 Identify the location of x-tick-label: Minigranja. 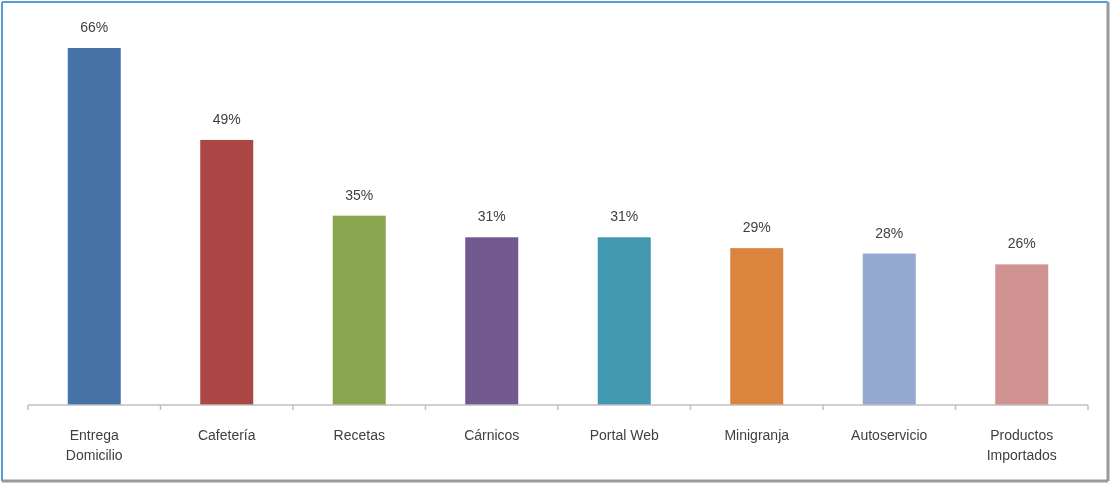
(757, 435).